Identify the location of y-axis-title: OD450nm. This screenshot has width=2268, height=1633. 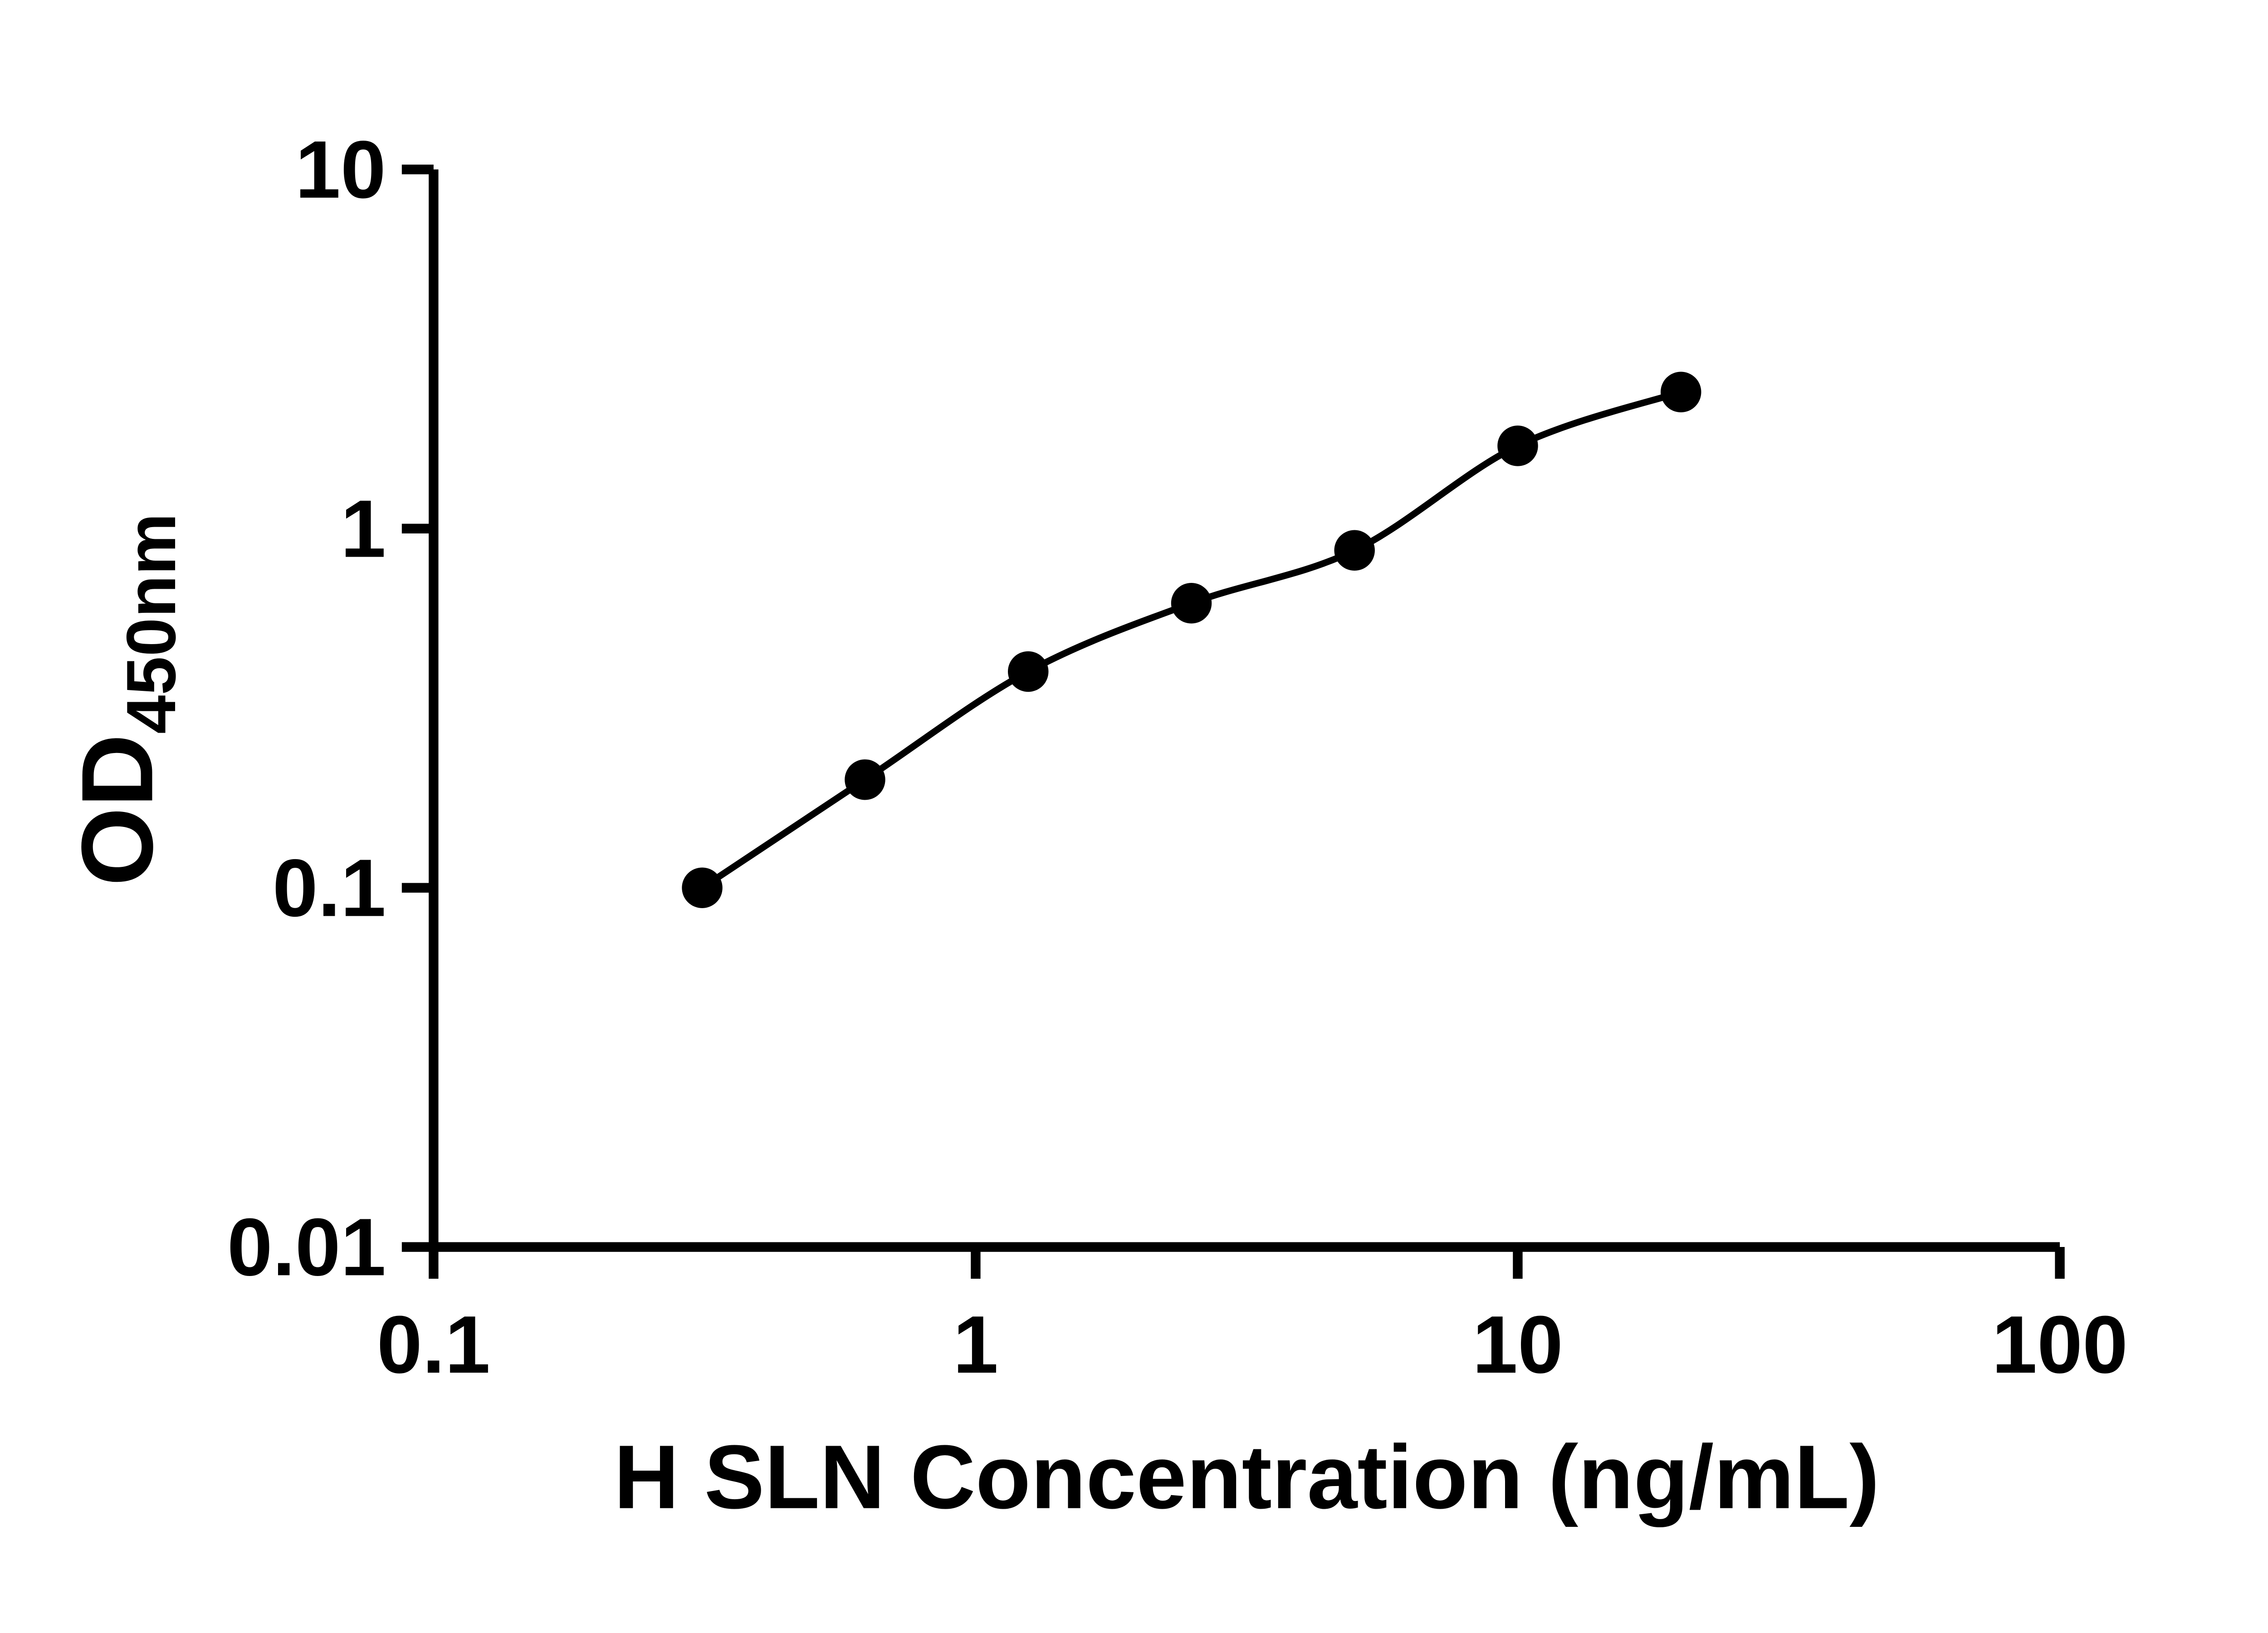
(126, 699).